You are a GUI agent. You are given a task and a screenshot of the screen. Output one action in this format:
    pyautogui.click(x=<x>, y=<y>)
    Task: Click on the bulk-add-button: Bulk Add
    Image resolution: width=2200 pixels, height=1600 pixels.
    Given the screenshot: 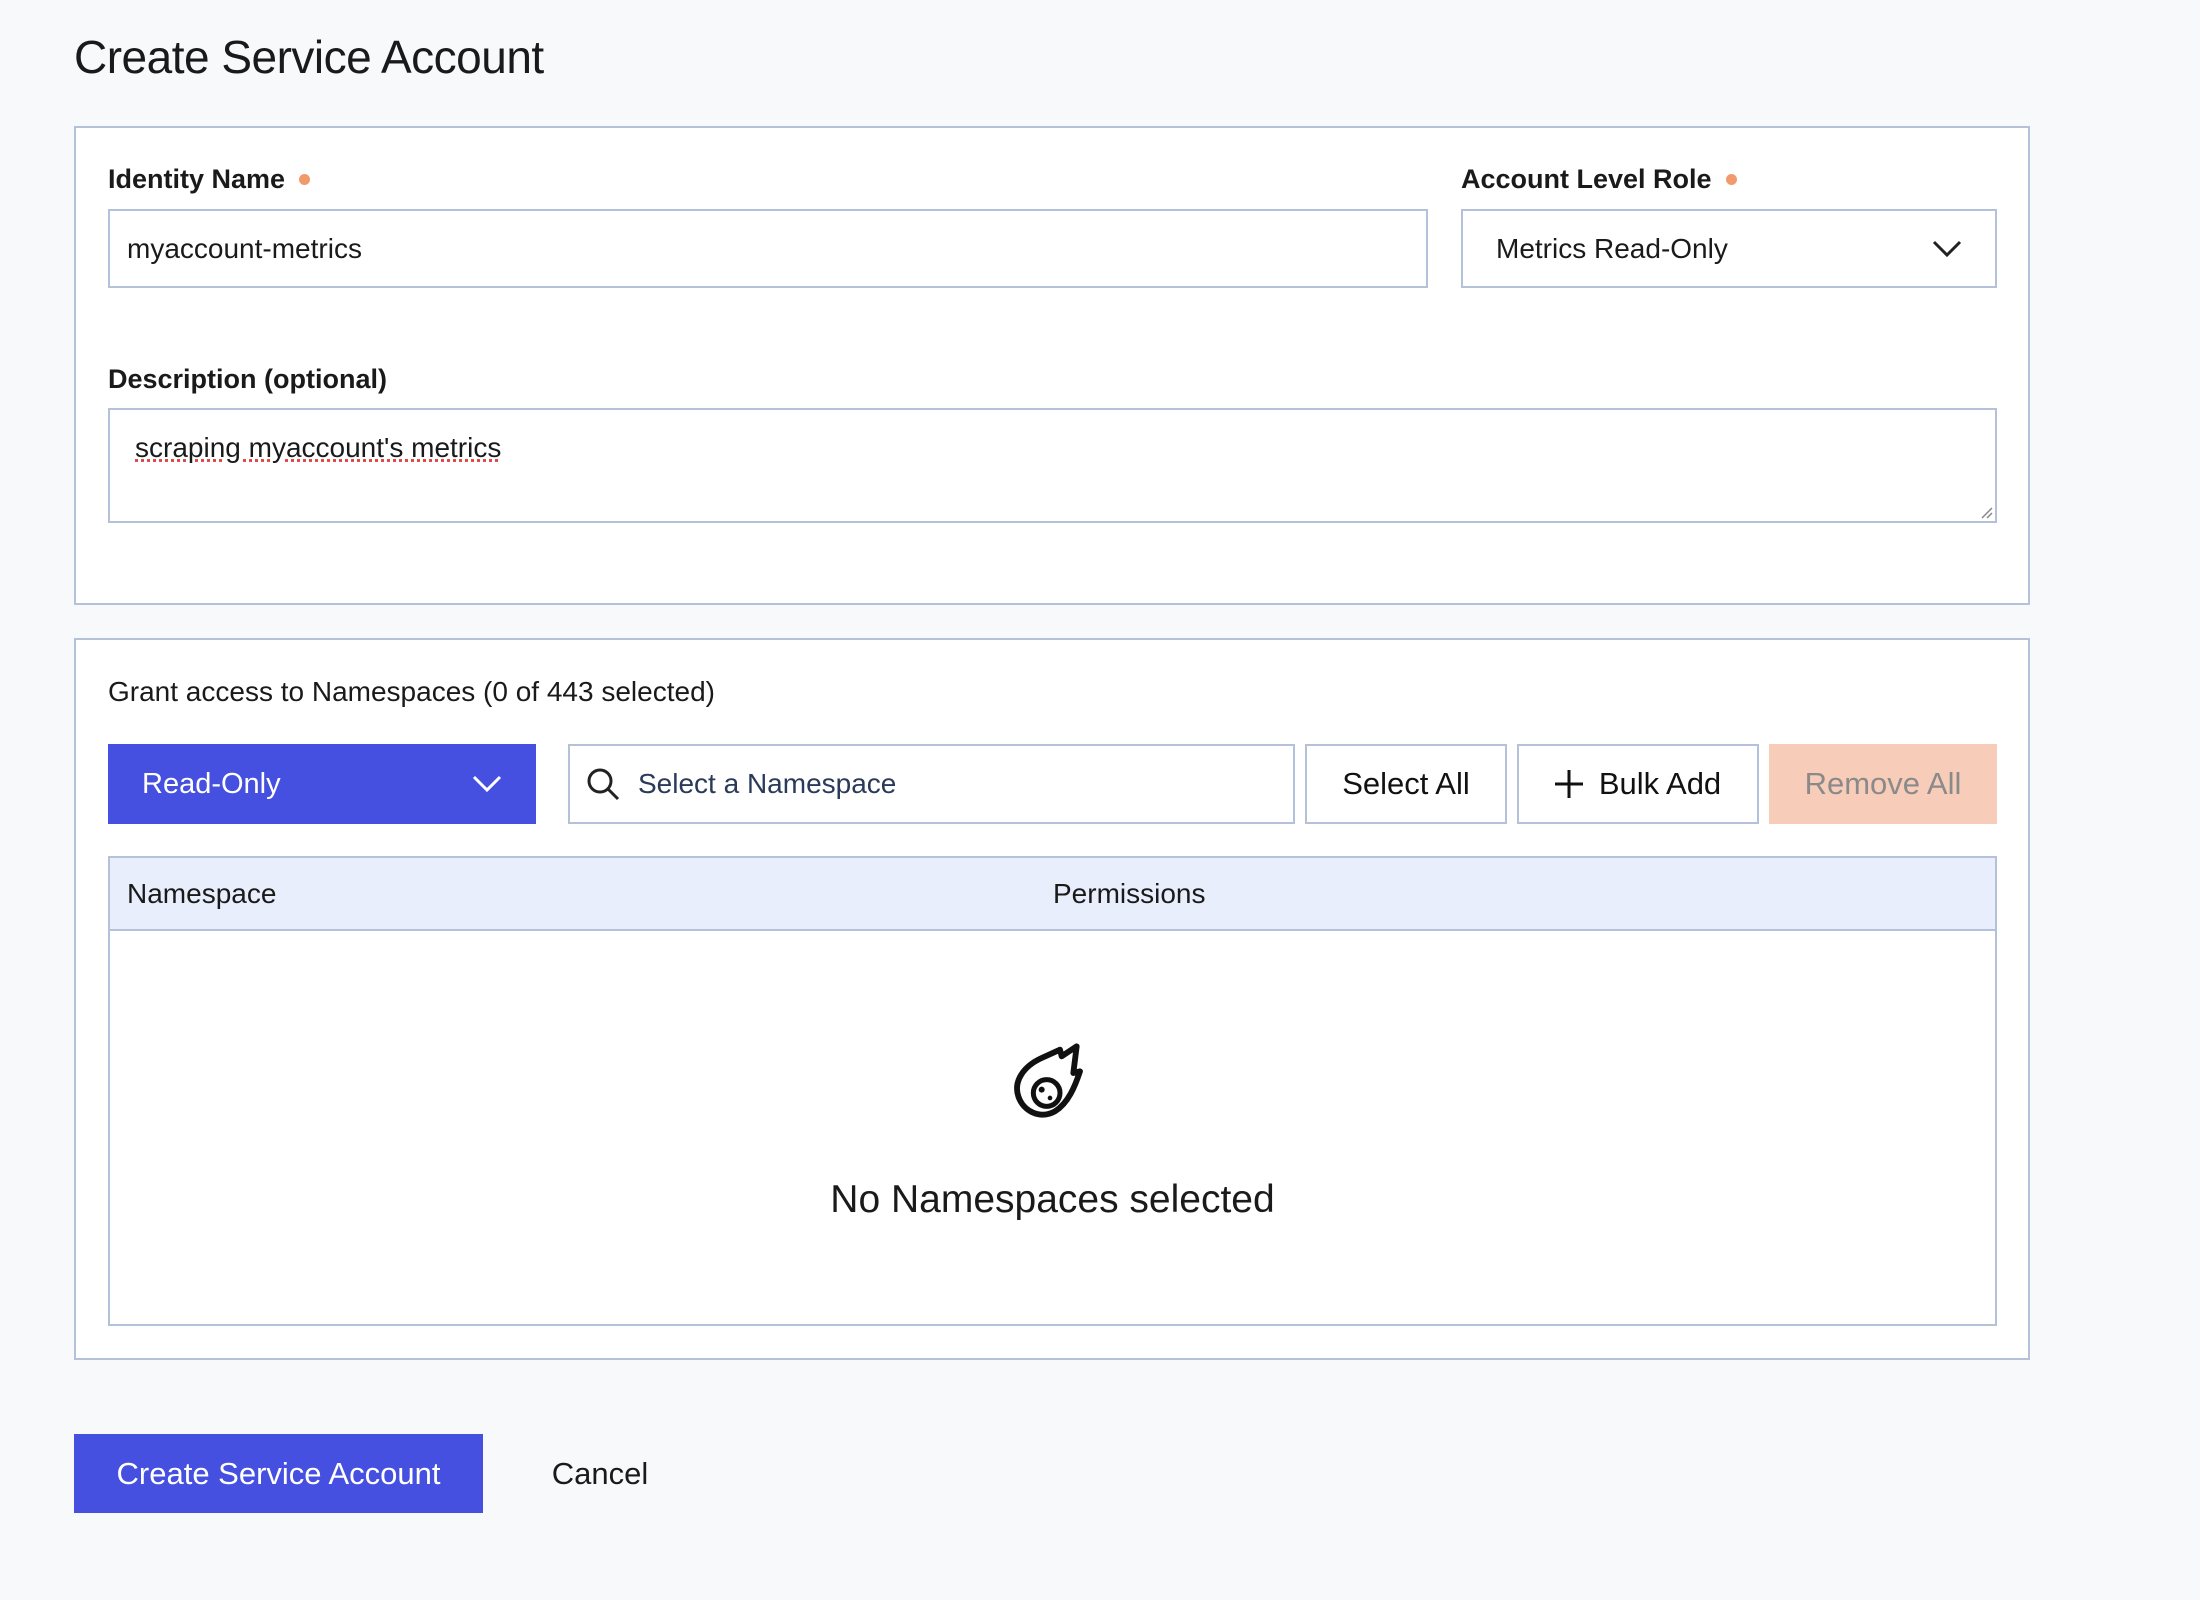 What is the action you would take?
    pyautogui.click(x=1638, y=784)
    